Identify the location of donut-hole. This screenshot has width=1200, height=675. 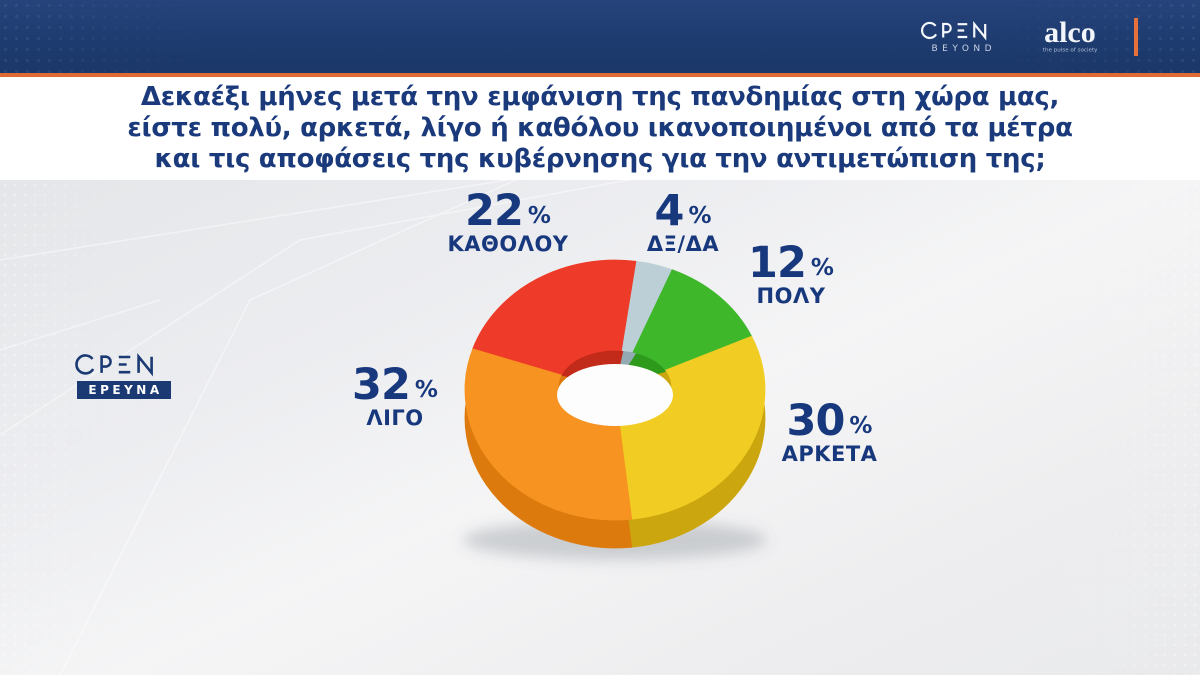
(615, 395).